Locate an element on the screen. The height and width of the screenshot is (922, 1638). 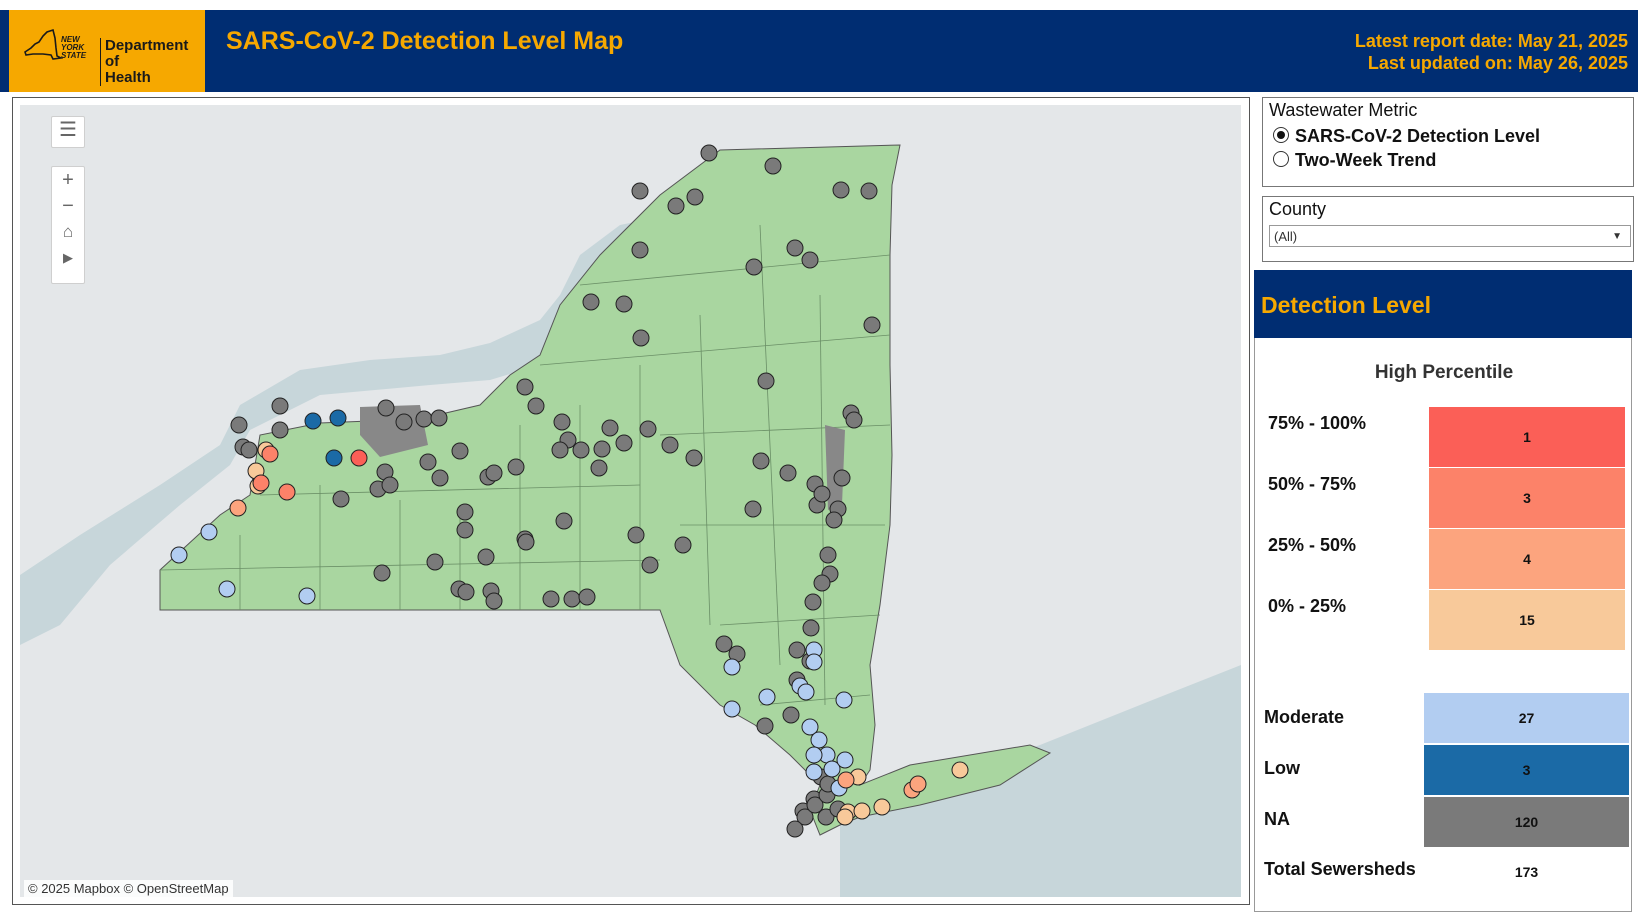
radio-unselected-icon is located at coordinates (1281, 159).